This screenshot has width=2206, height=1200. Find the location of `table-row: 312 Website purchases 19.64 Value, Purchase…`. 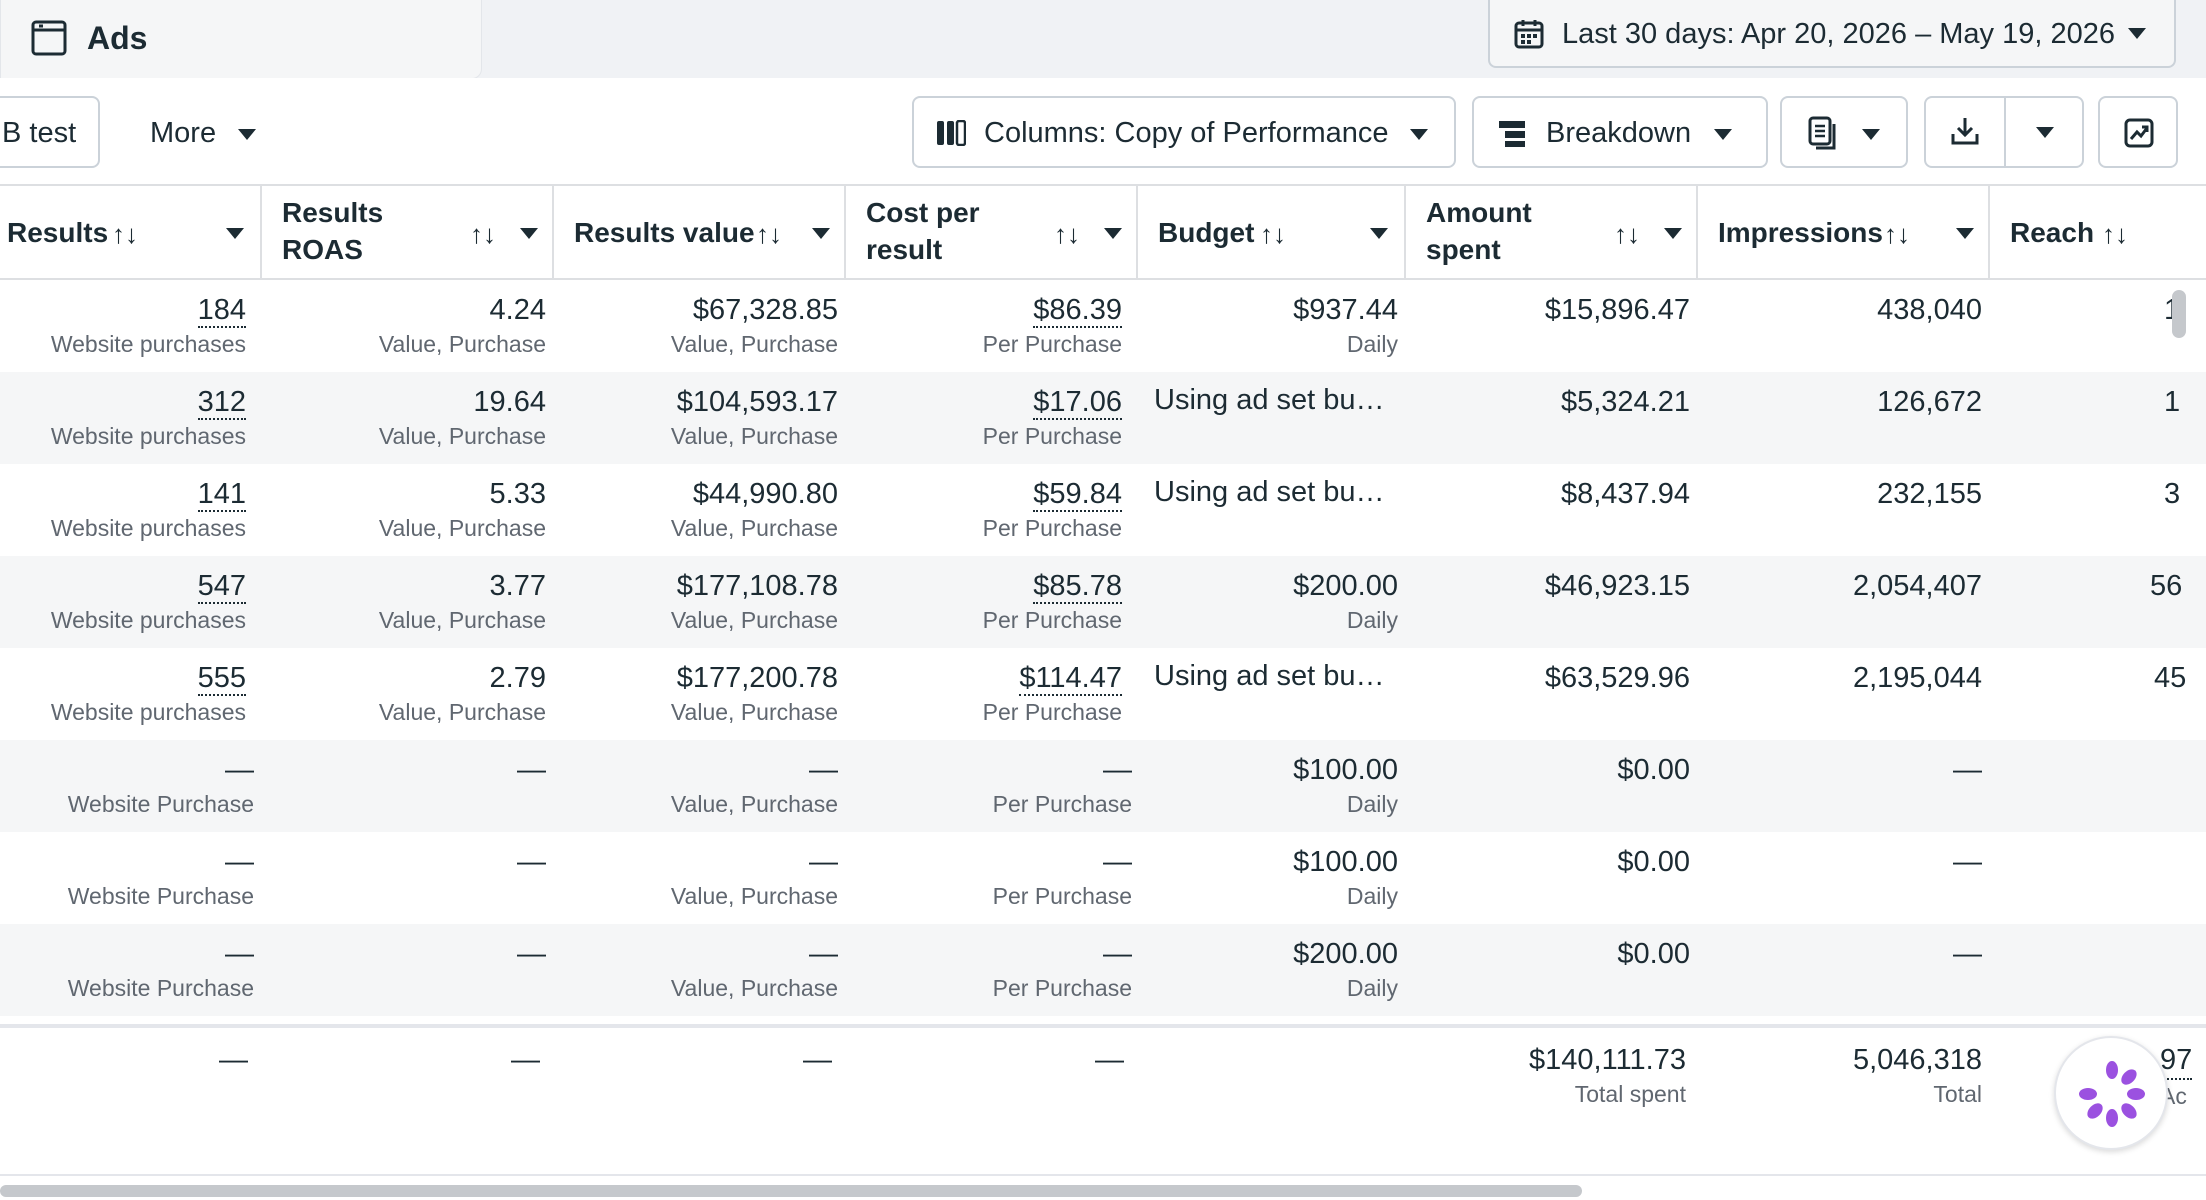

table-row: 312 Website purchases 19.64 Value, Purchase… is located at coordinates (1103, 418).